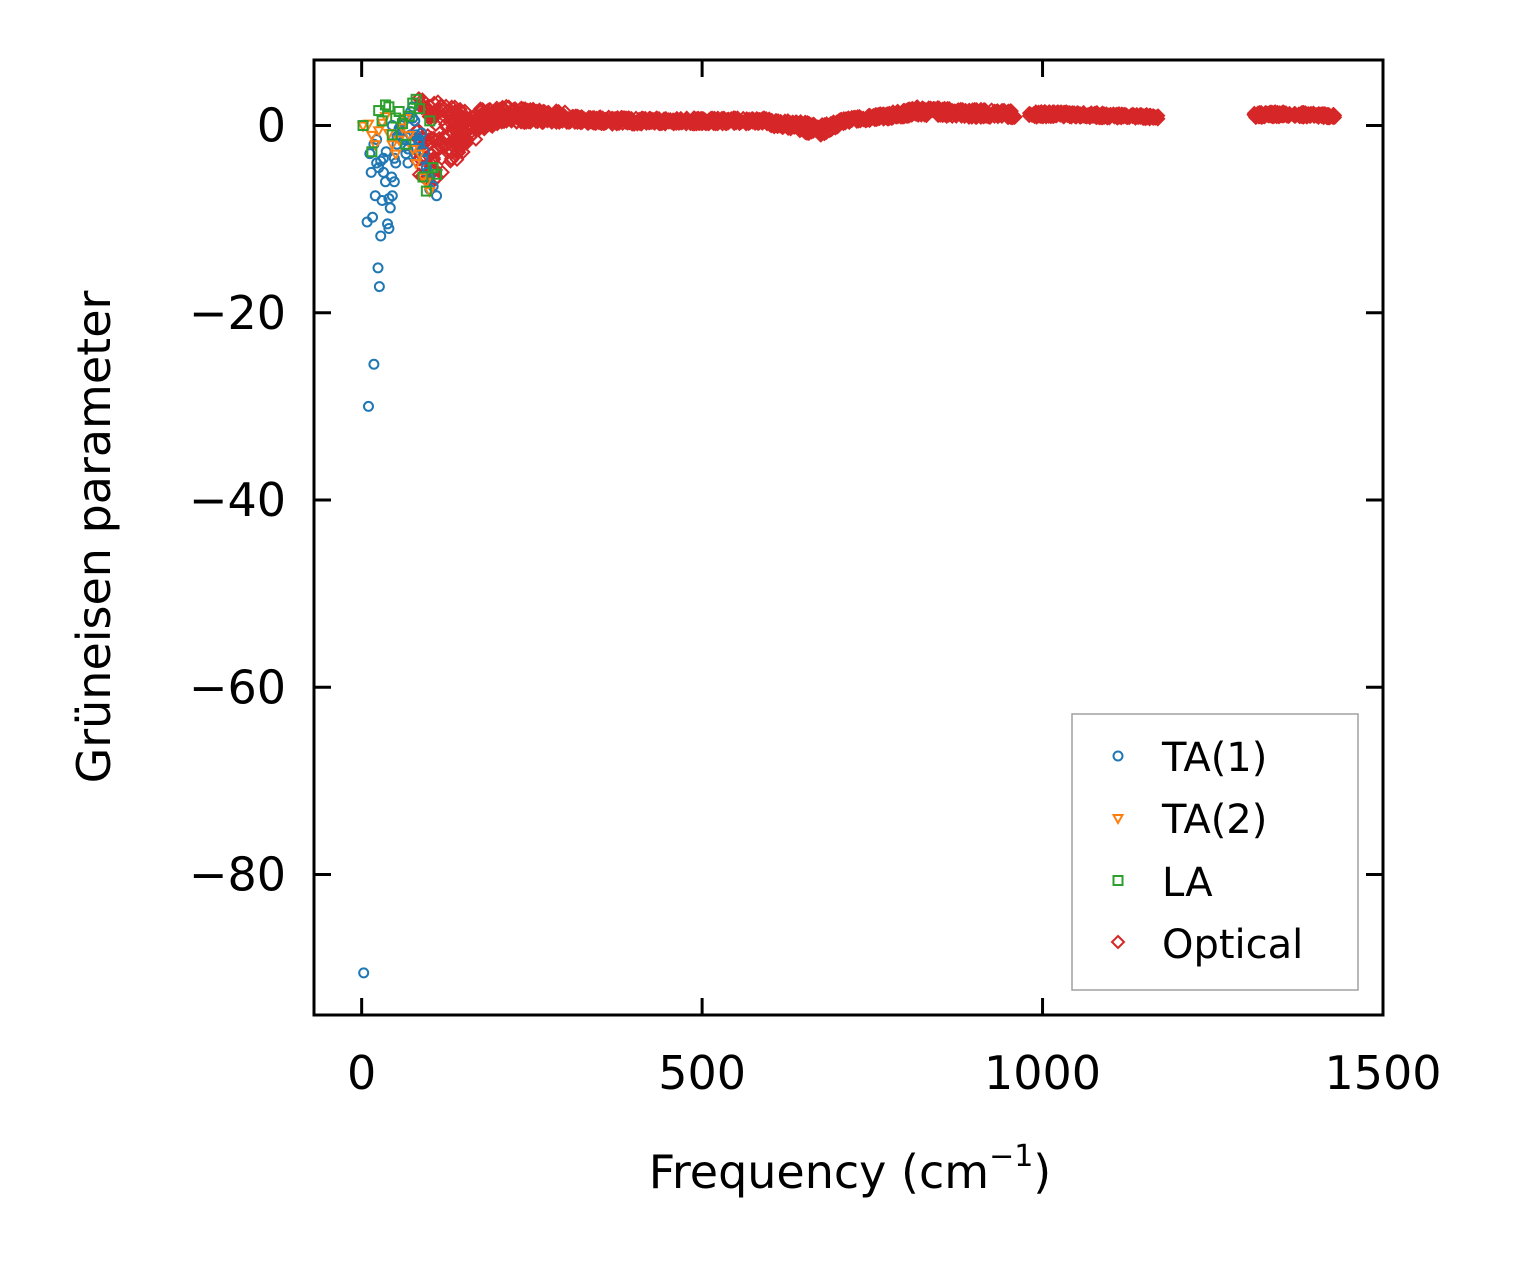  I want to click on legend-entry-la: LA, so click(1162, 883).